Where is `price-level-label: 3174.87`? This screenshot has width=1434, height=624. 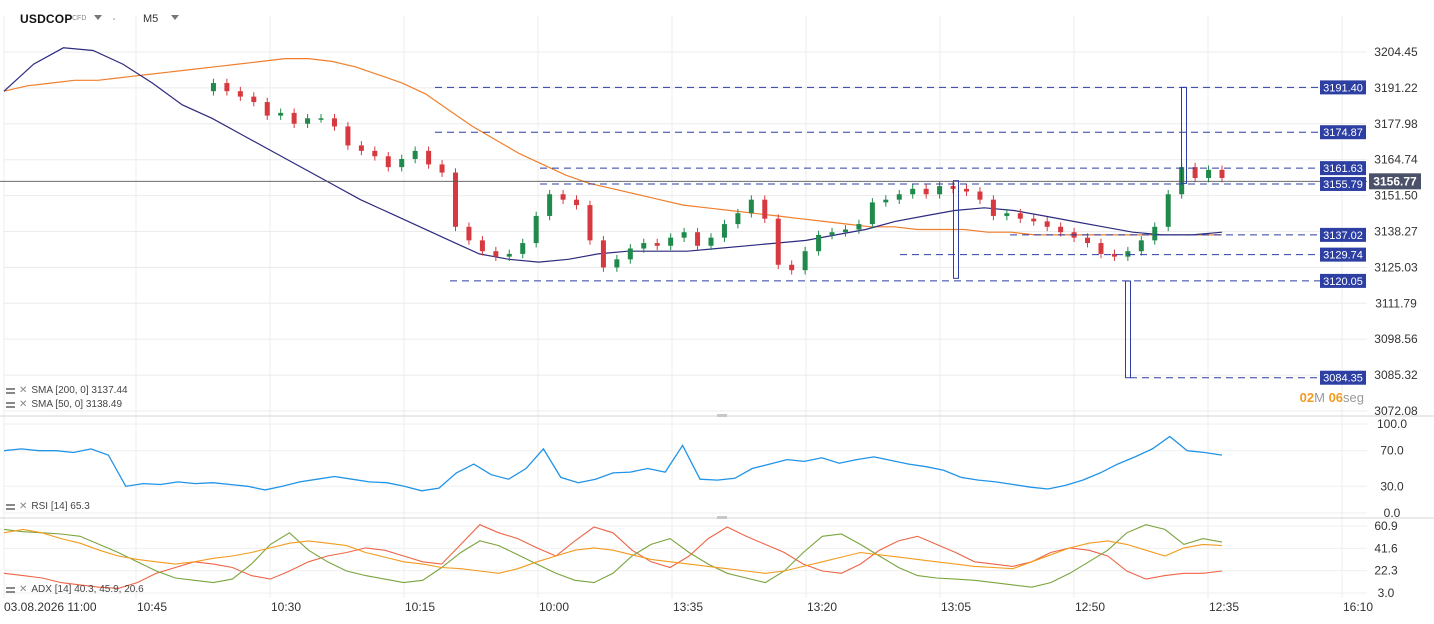
price-level-label: 3174.87 is located at coordinates (1343, 133).